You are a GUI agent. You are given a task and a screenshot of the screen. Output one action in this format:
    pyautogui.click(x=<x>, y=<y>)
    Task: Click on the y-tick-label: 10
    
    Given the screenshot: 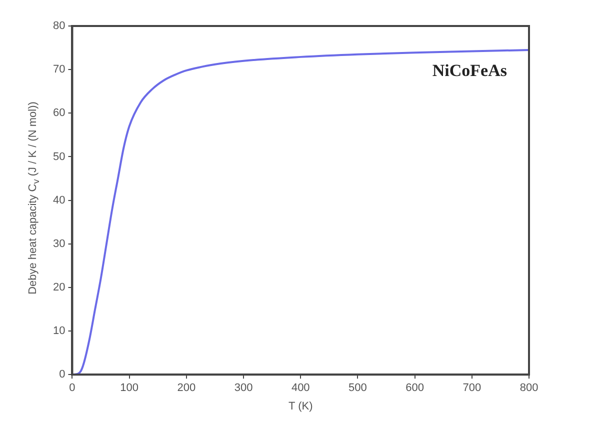 What is the action you would take?
    pyautogui.click(x=59, y=331)
    